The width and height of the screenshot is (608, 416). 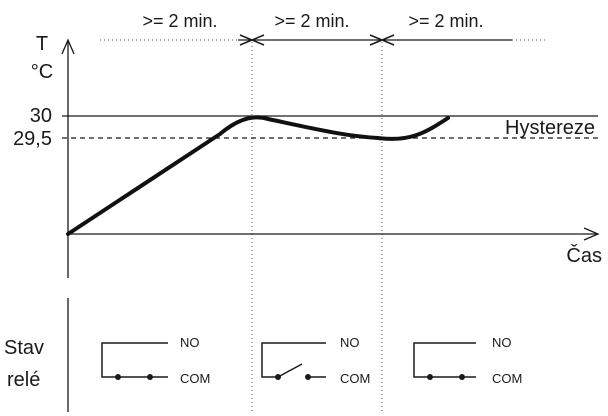 I want to click on relay-3-no-label: NO, so click(x=502, y=342).